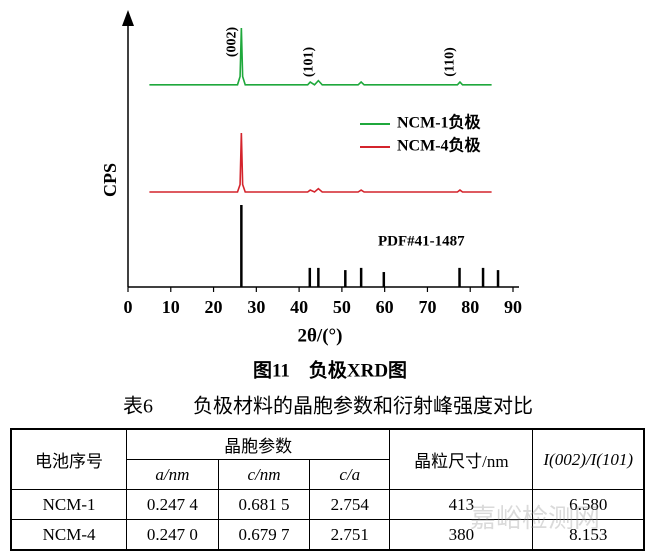 This screenshot has width=655, height=554. I want to click on x-tick-label: 50, so click(342, 307).